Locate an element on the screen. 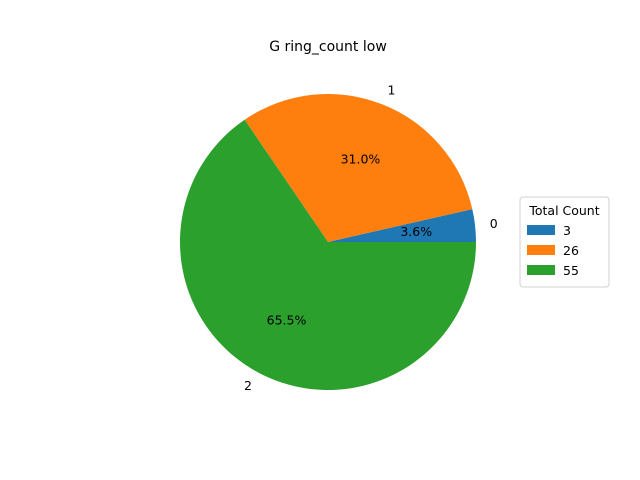 Image resolution: width=640 pixels, height=480 pixels. legend-label-55: 55 is located at coordinates (571, 270).